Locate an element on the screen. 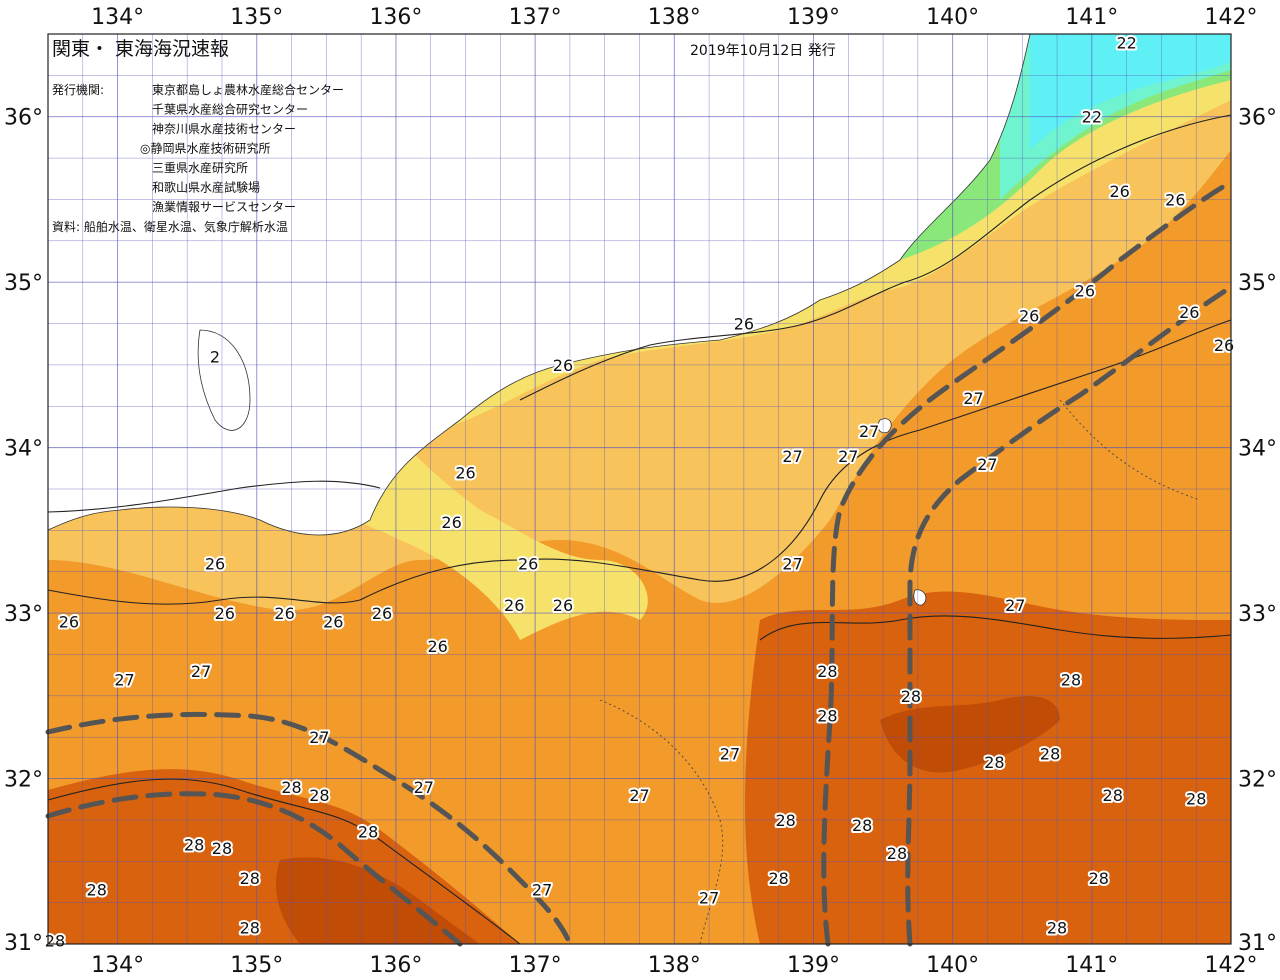 Image resolution: width=1280 pixels, height=980 pixels. land-island-south is located at coordinates (920, 597).